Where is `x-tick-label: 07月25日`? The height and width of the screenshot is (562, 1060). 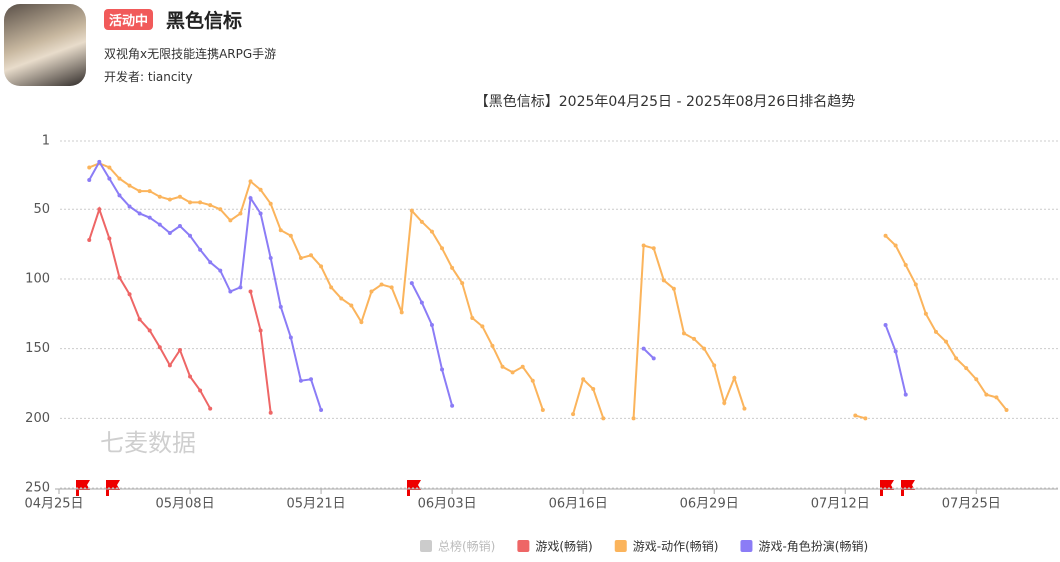 x-tick-label: 07月25日 is located at coordinates (971, 504).